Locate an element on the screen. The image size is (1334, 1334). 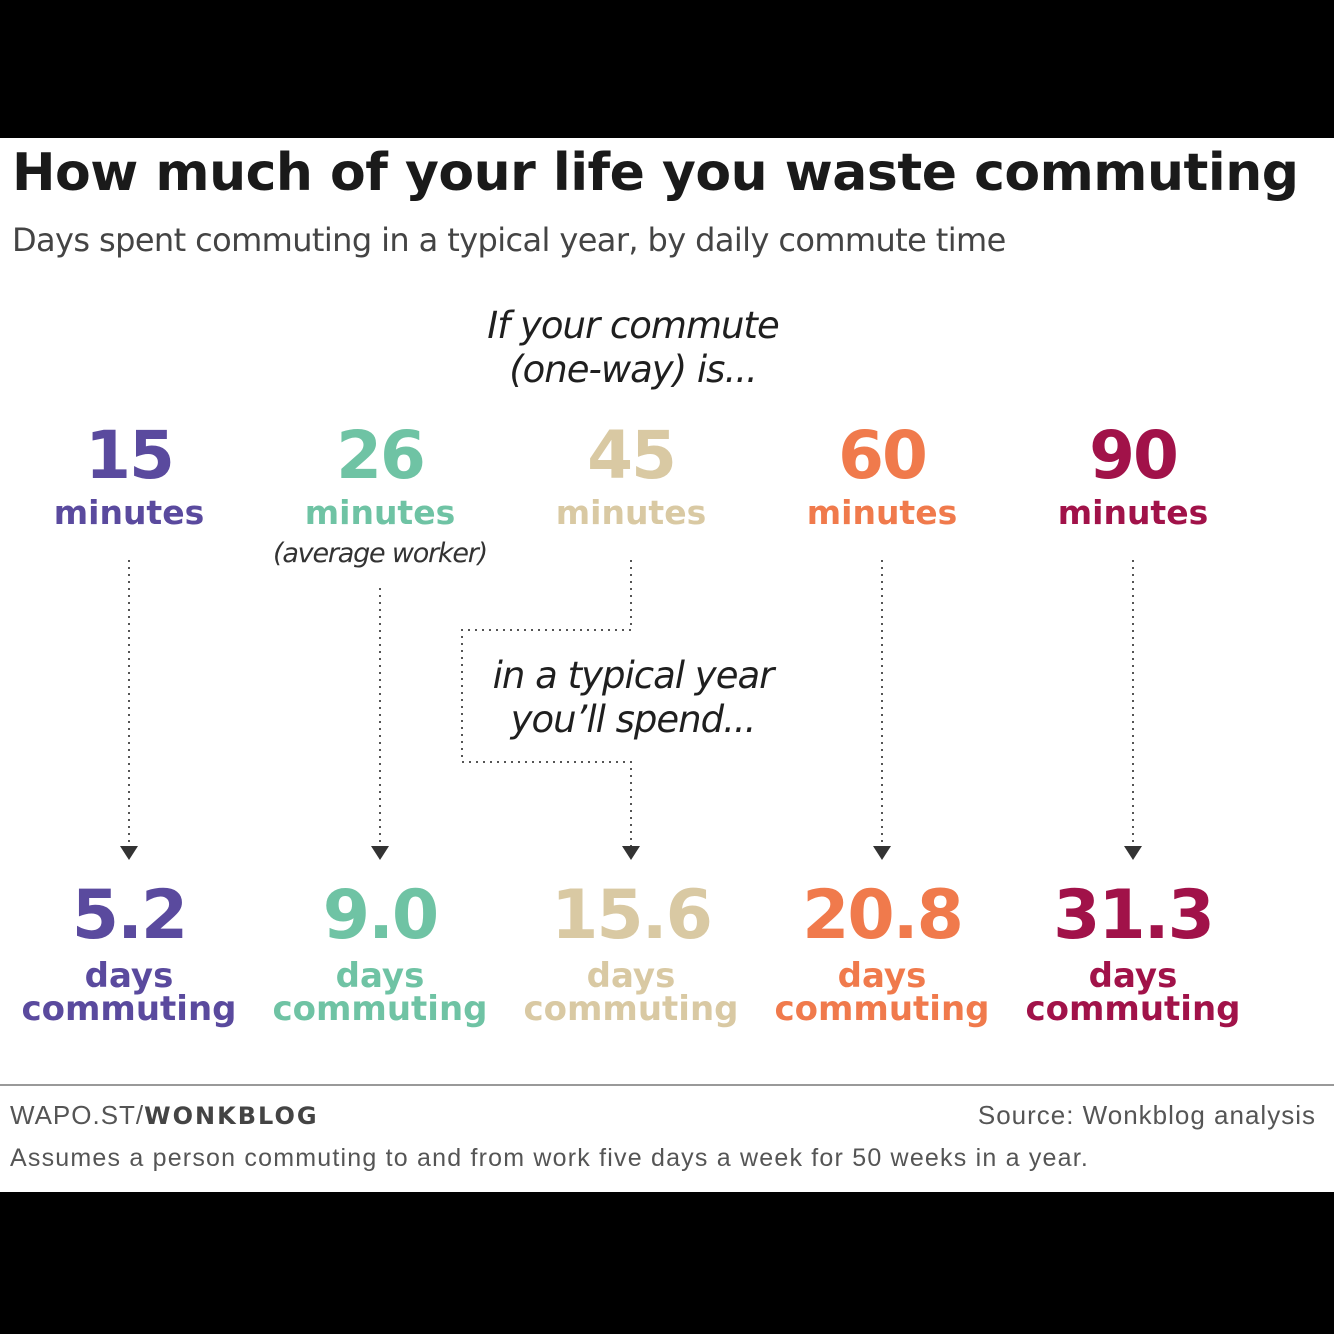
footer-source: Source: Wonkblog analysis is located at coordinates (1146, 1115).